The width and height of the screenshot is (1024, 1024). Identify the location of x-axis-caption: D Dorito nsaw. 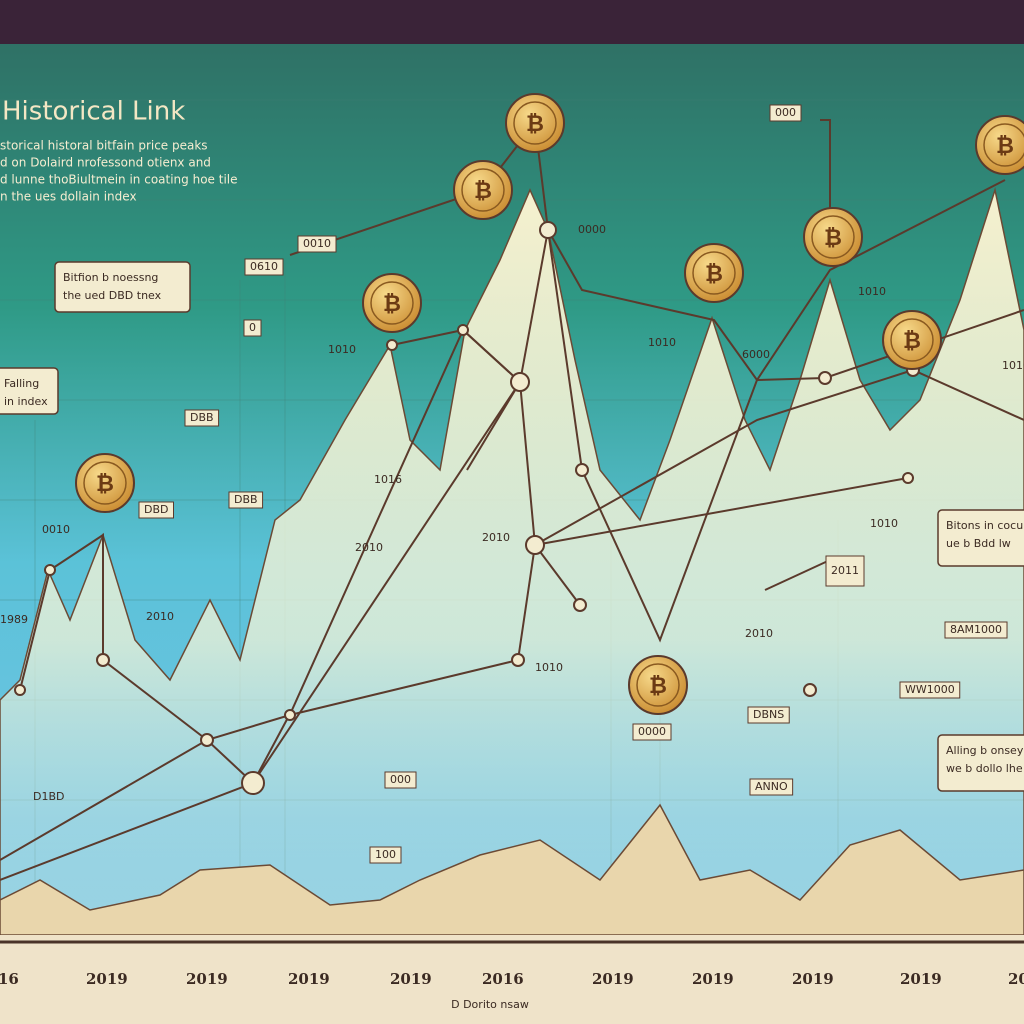
(490, 1004).